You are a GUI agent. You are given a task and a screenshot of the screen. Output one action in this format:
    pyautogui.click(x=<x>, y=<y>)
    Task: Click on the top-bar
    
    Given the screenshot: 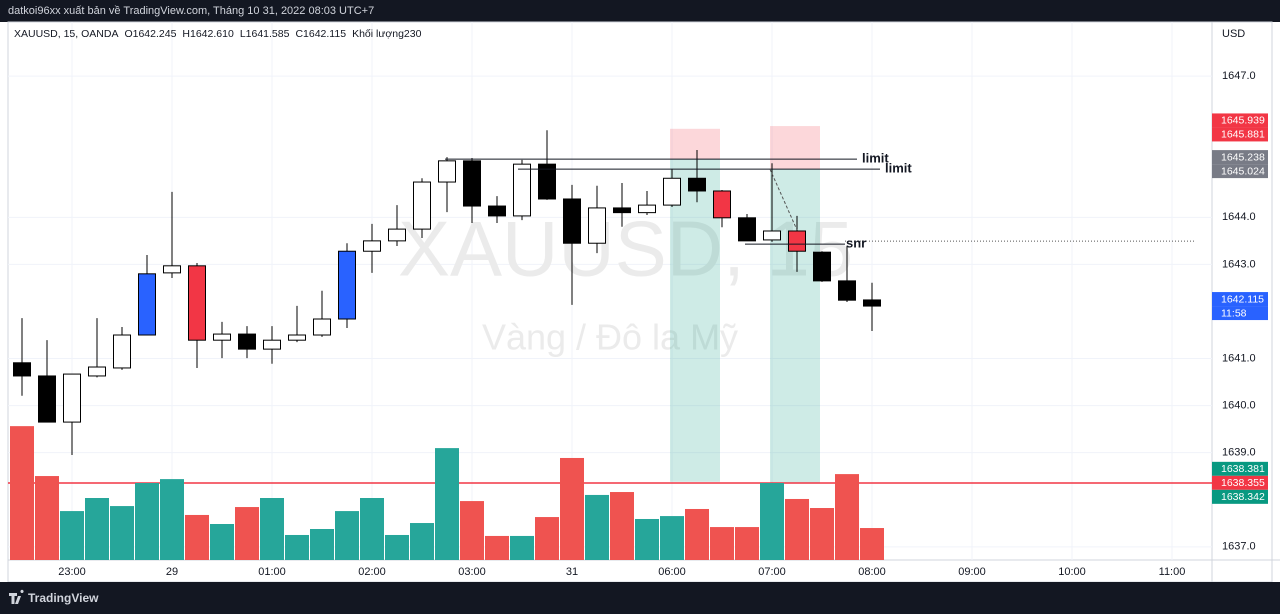 What is the action you would take?
    pyautogui.click(x=640, y=11)
    